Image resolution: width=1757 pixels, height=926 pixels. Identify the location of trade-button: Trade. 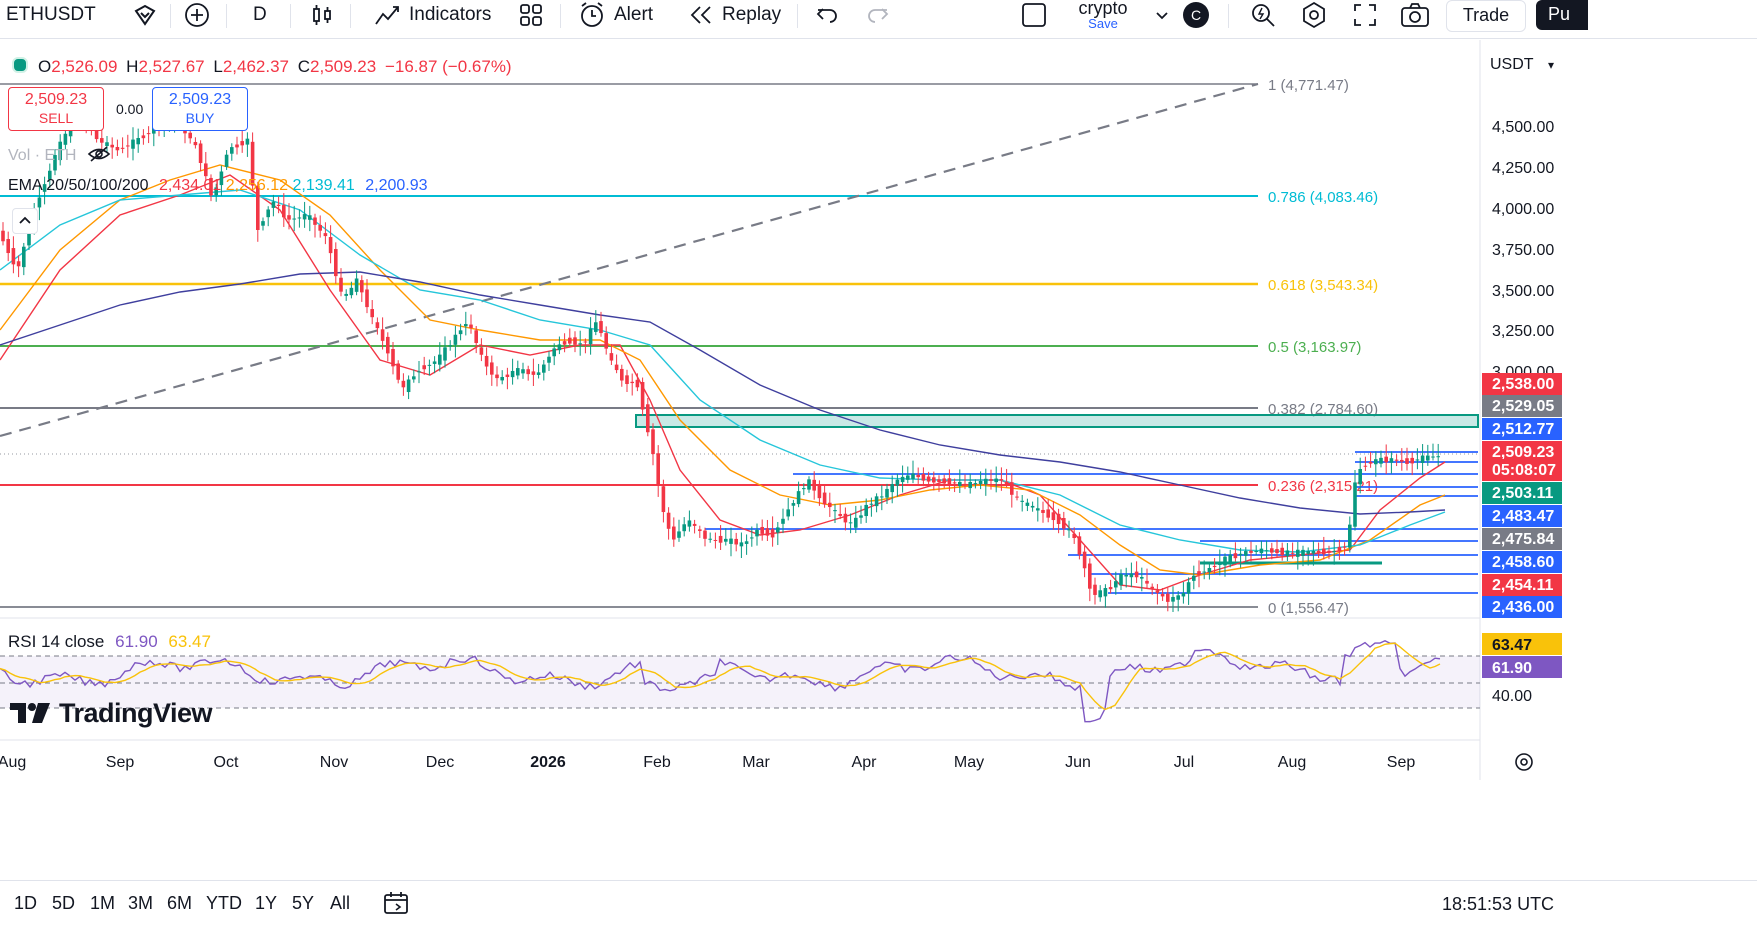
(1486, 16).